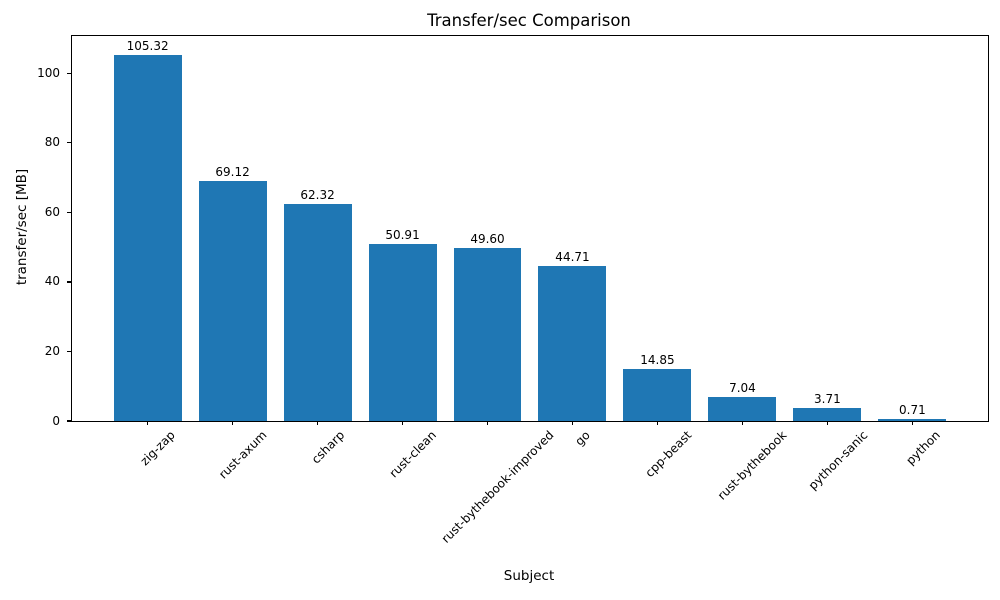 The width and height of the screenshot is (1000, 600). What do you see at coordinates (742, 408) in the screenshot?
I see `bar-rust-bythebook` at bounding box center [742, 408].